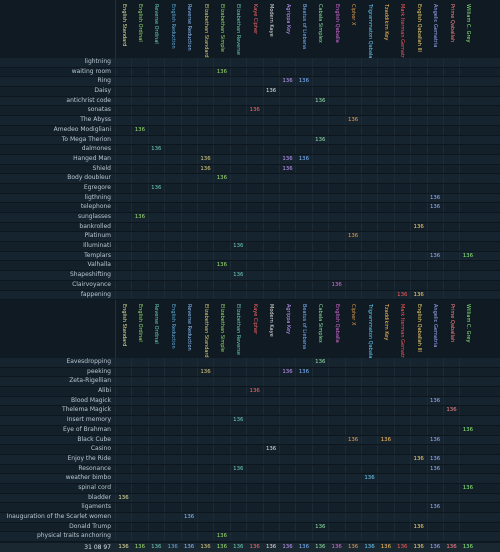  I want to click on row-label: Insert memory, so click(88, 420).